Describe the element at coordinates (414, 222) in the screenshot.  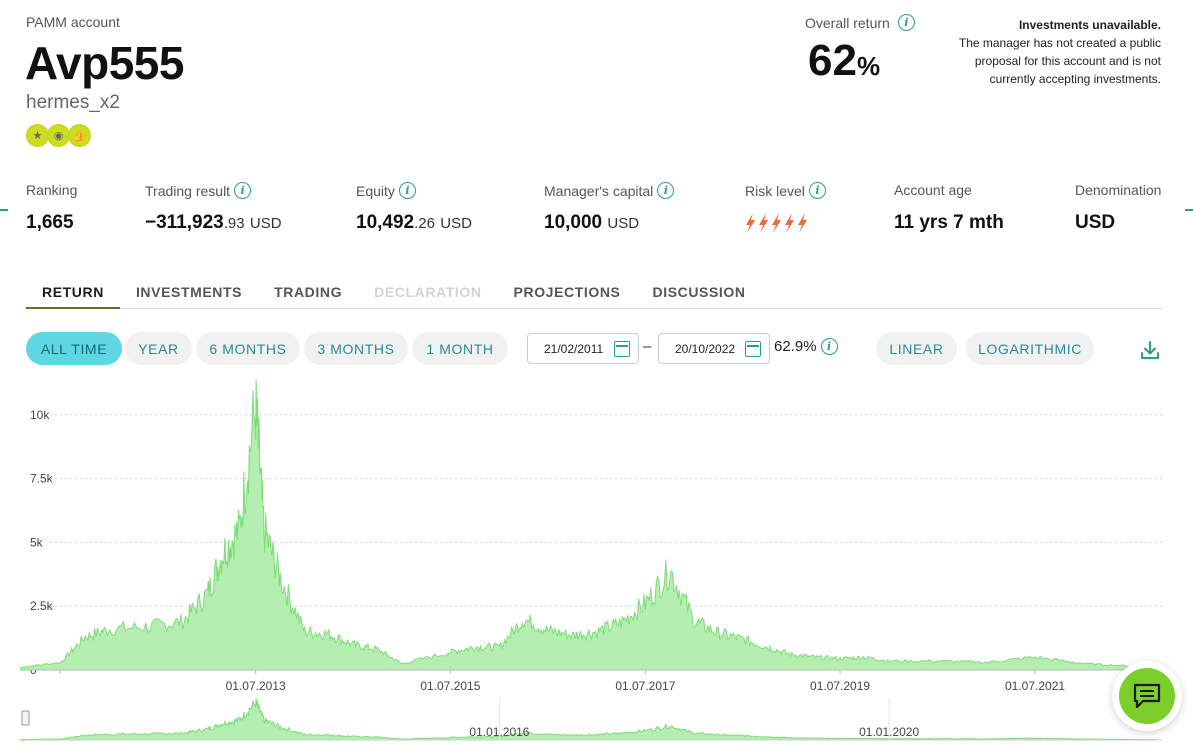
I see `equity-value: 10,492.26 USD` at that location.